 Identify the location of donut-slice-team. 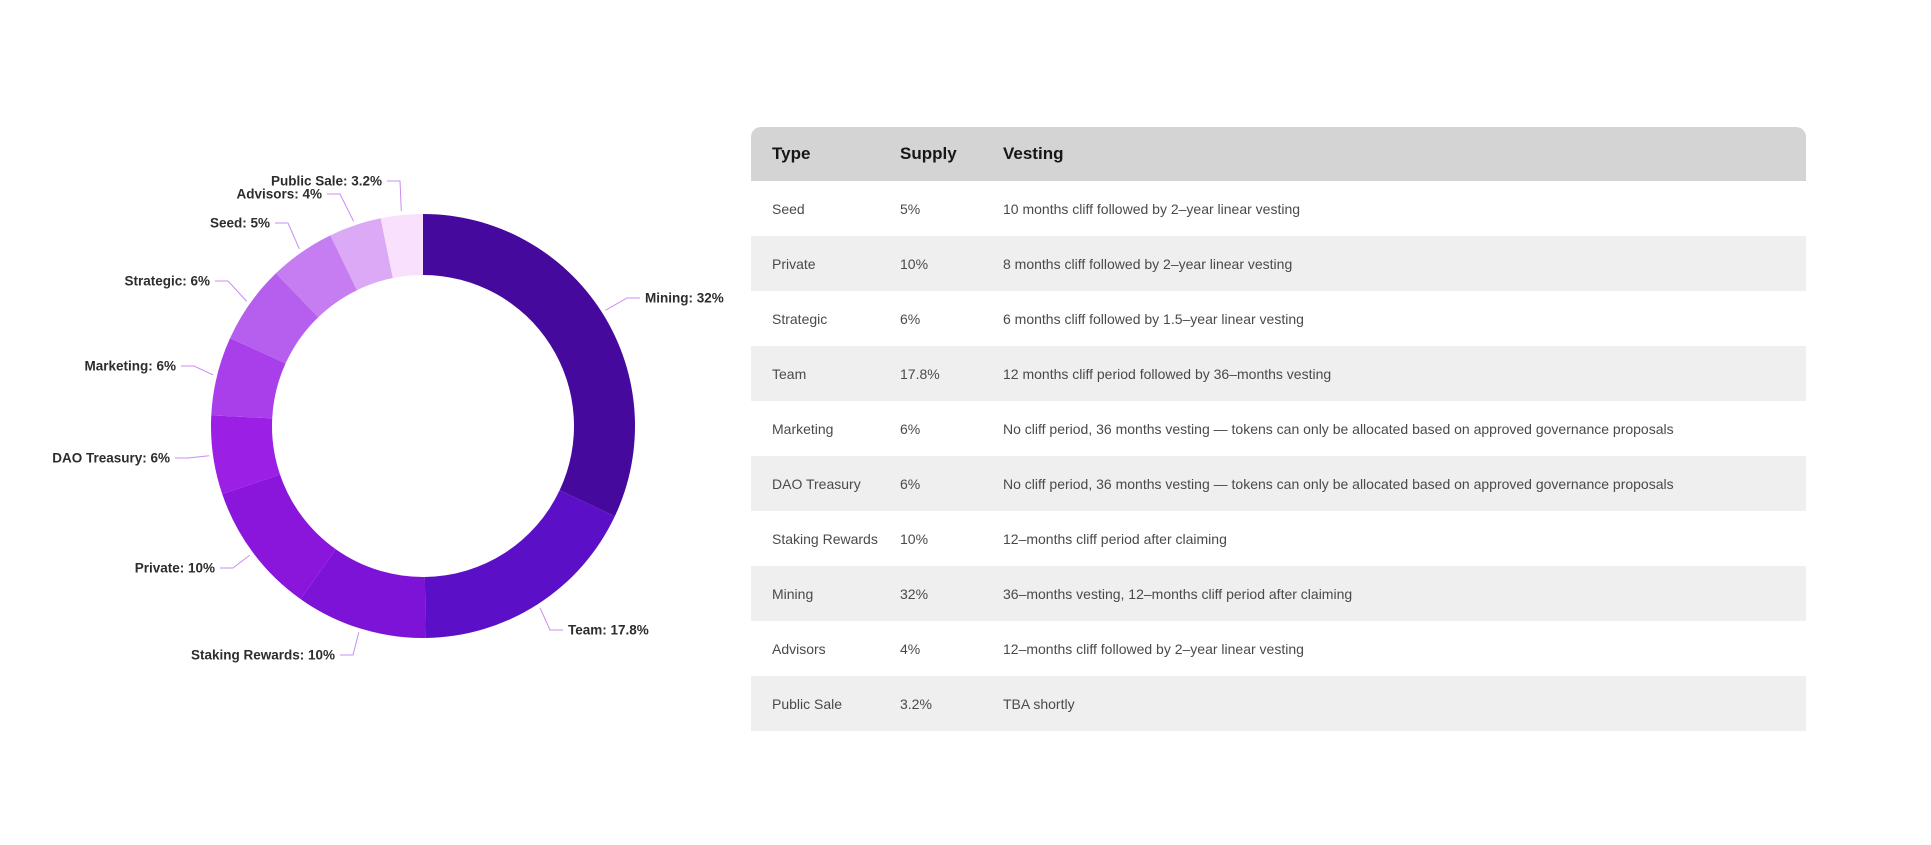
(519, 564).